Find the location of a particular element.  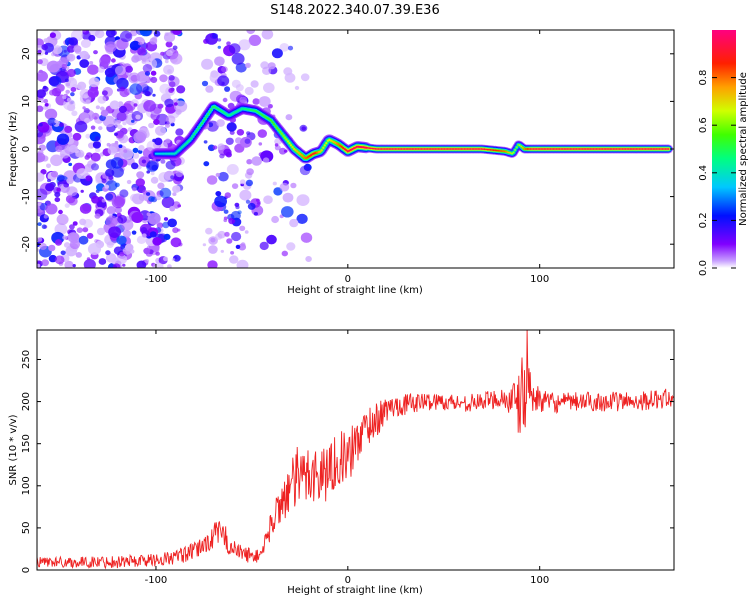

y-tick-label: 10 is located at coordinates (26, 101).